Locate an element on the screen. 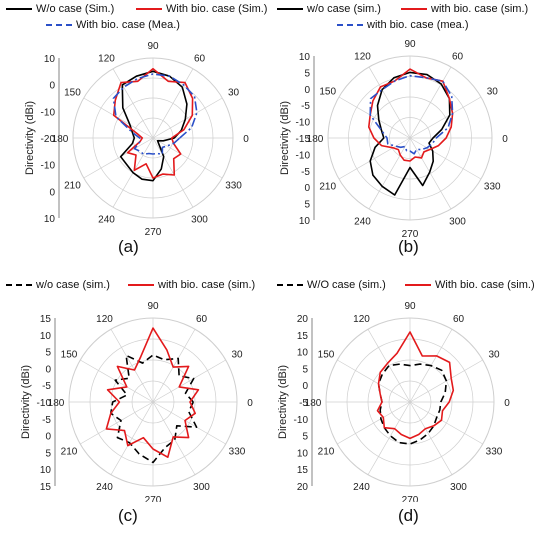 Image resolution: width=550 pixels, height=534 pixels. legend-label: with bio. case (mea.) is located at coordinates (418, 25).